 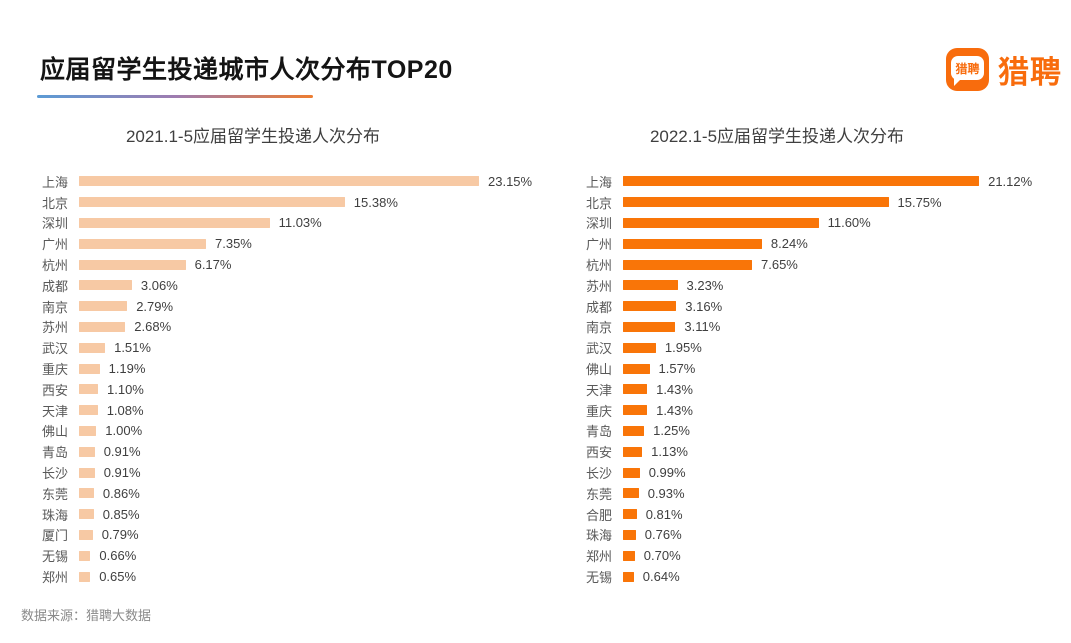 I want to click on value-label: 0.65%, so click(x=118, y=577).